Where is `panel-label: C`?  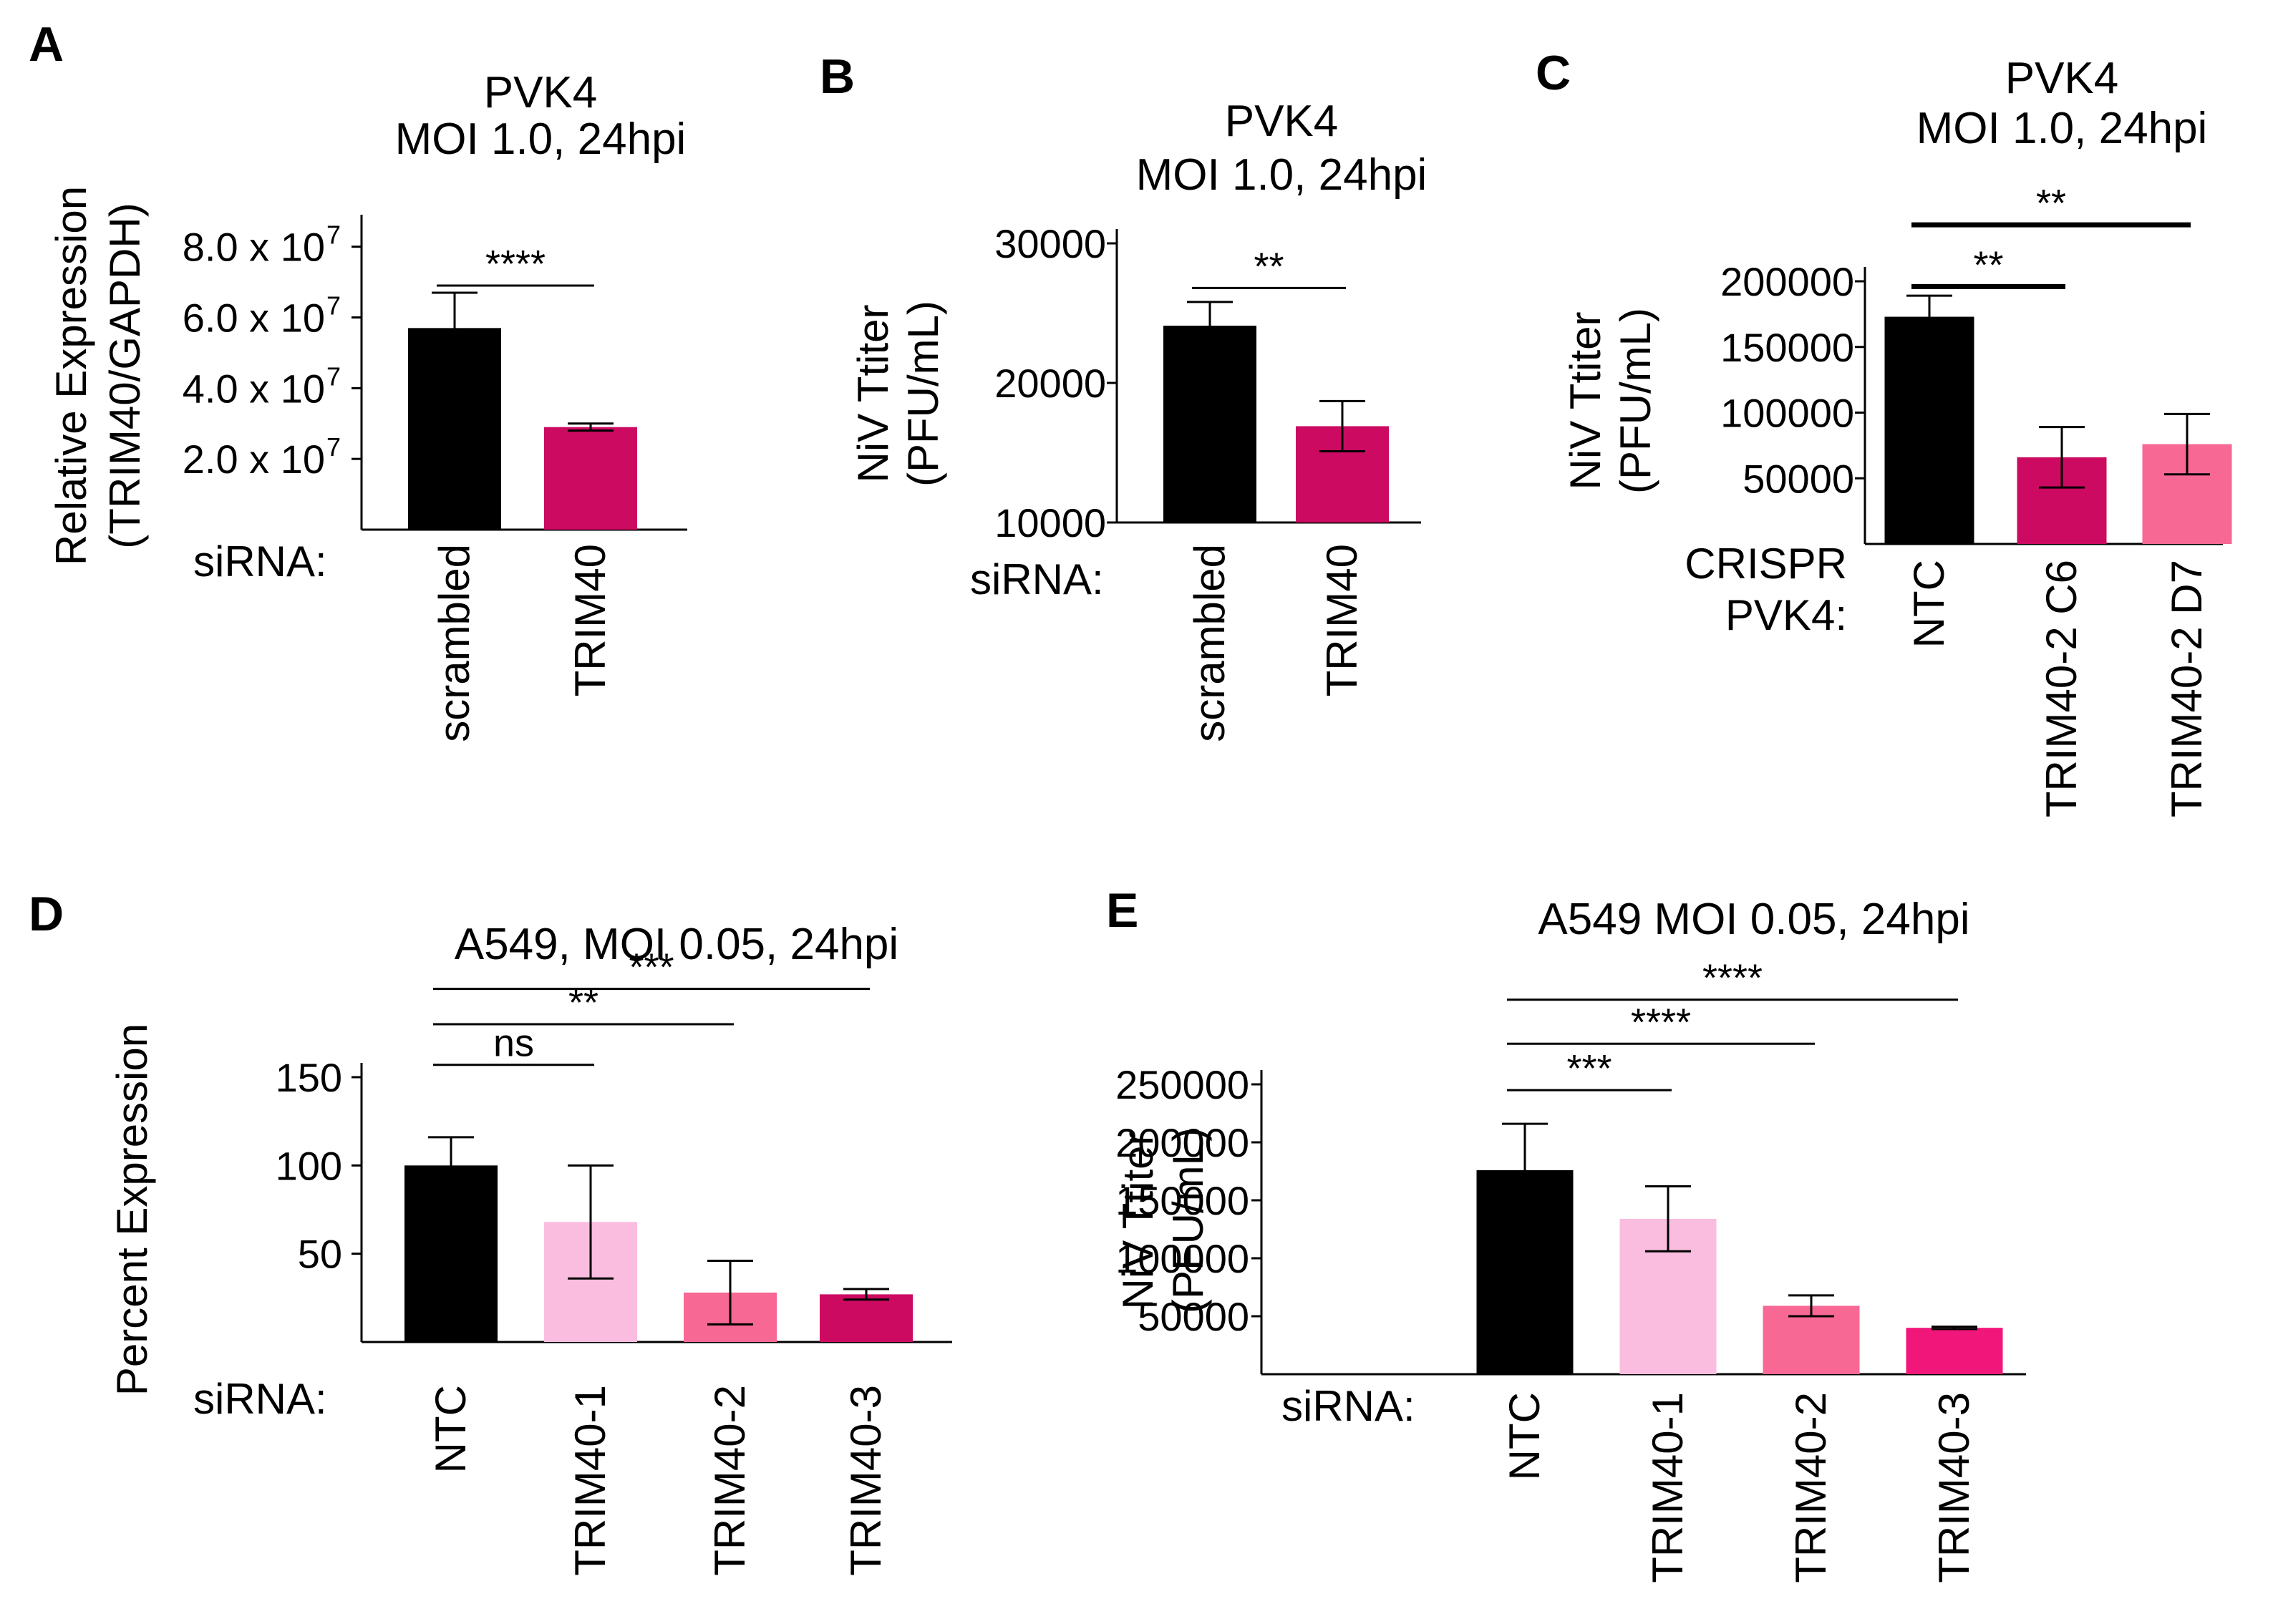
panel-label: C is located at coordinates (1553, 73).